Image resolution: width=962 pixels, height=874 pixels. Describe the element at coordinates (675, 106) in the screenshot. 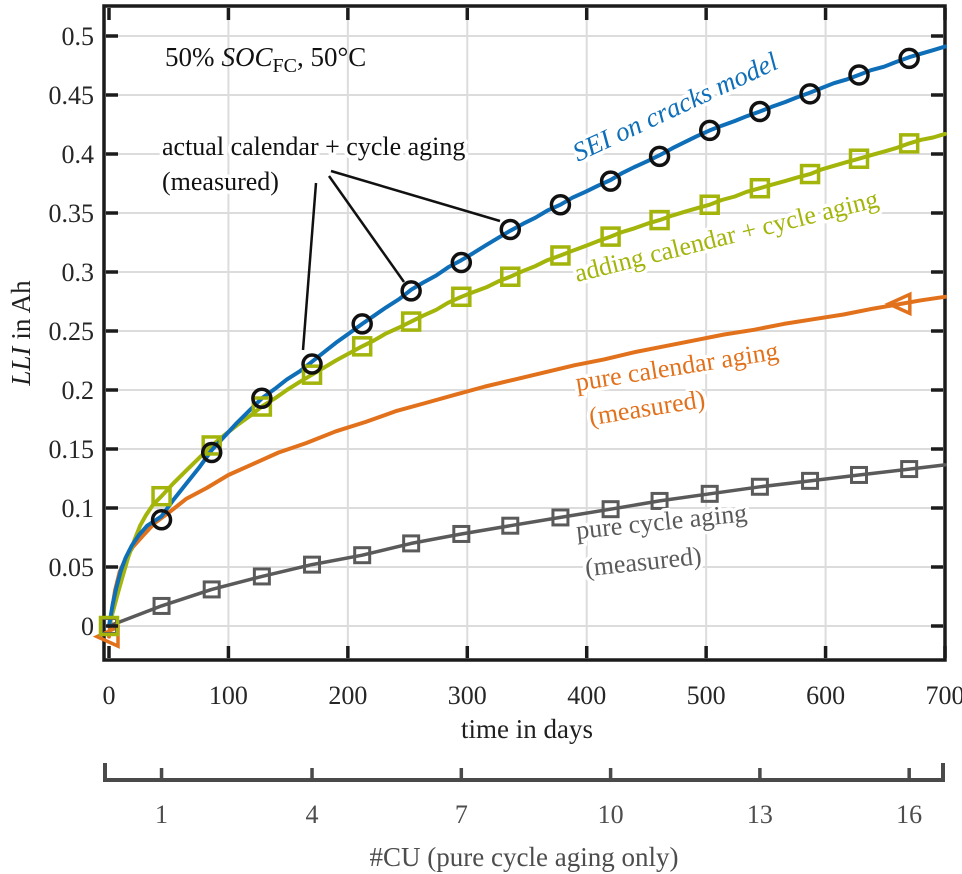

I see `label-sei-on-cracks-model: SEI on cracks model` at that location.